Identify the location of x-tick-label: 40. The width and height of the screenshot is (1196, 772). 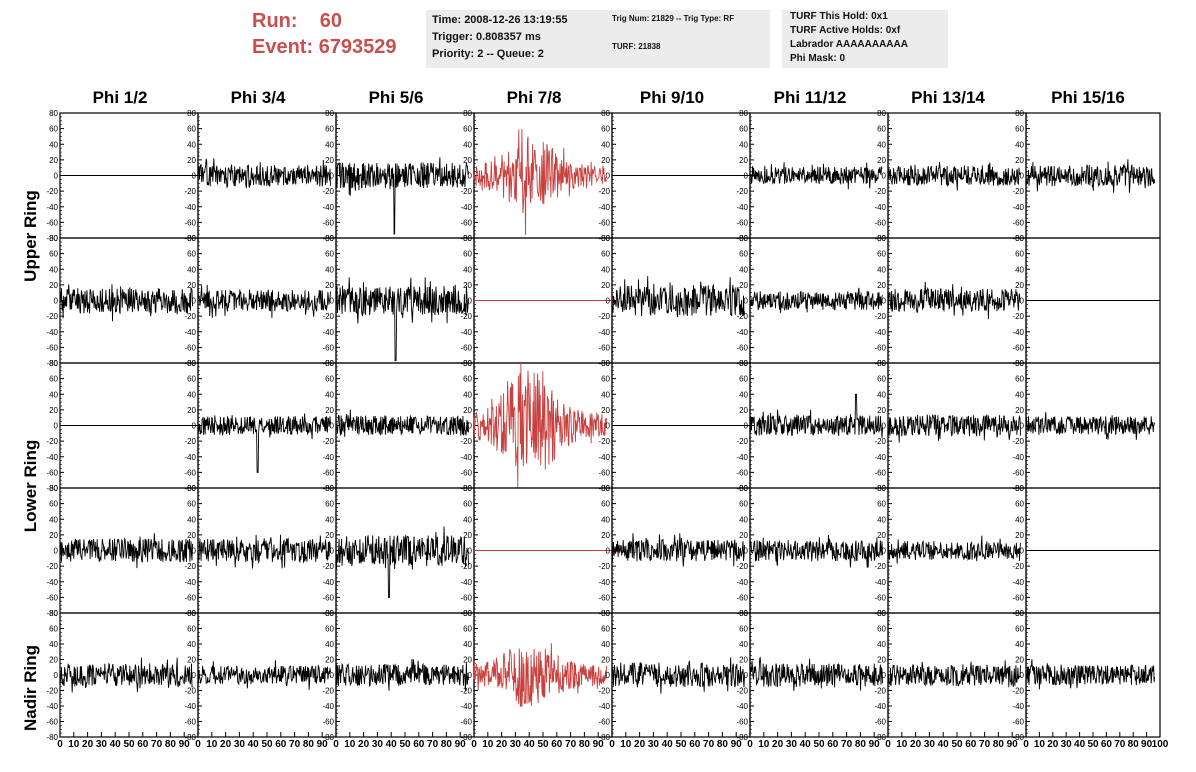
(668, 744).